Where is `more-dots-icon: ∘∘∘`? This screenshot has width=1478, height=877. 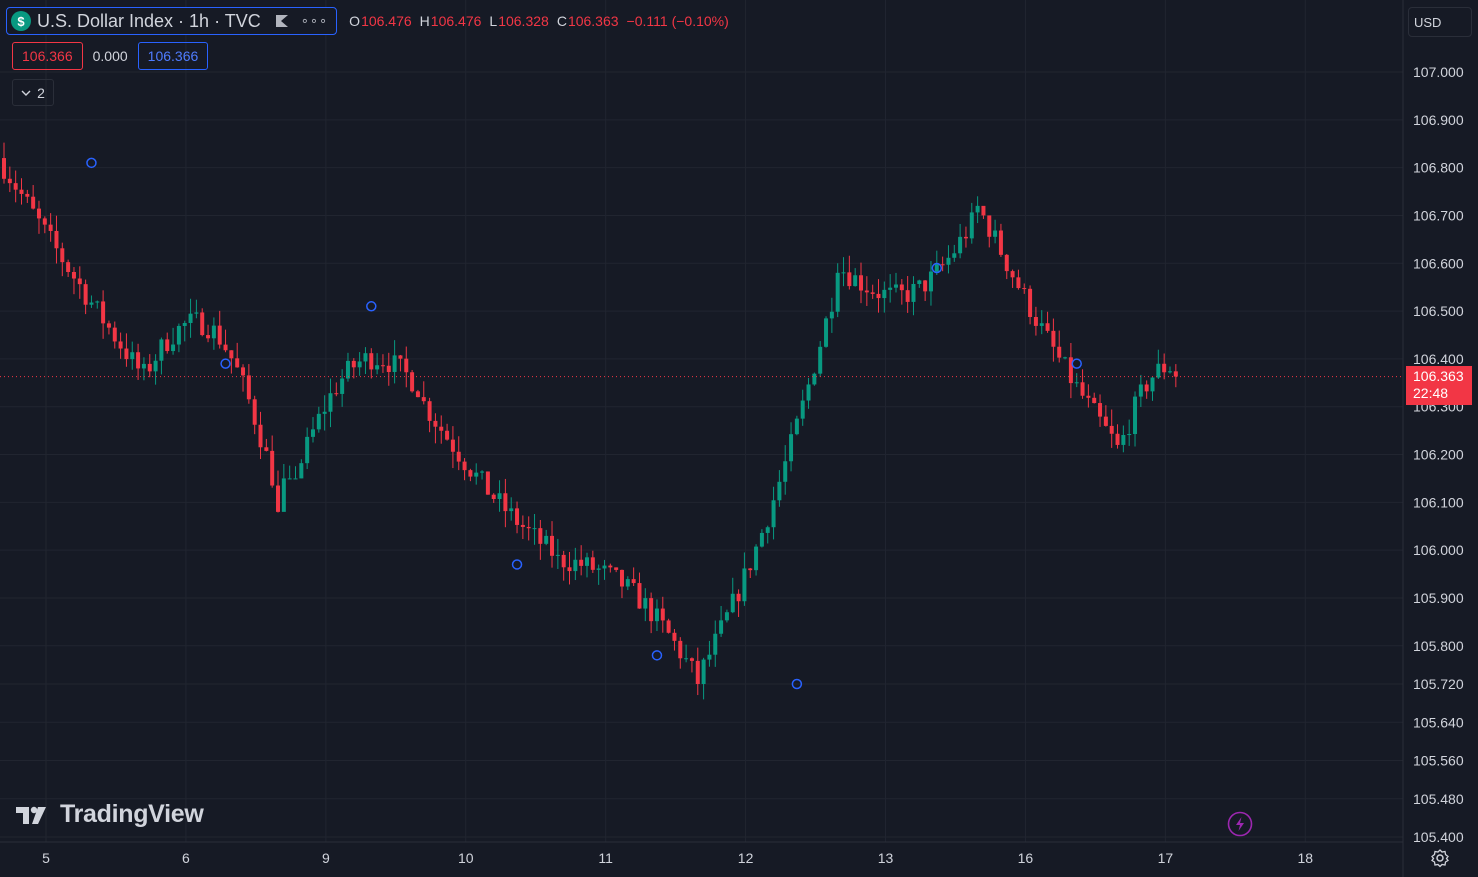 more-dots-icon: ∘∘∘ is located at coordinates (314, 20).